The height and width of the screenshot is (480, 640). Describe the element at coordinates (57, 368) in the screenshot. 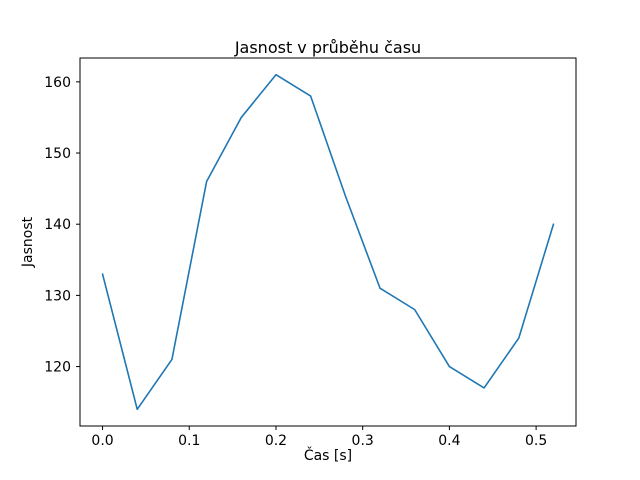

I see `y-tick-label: 120` at that location.